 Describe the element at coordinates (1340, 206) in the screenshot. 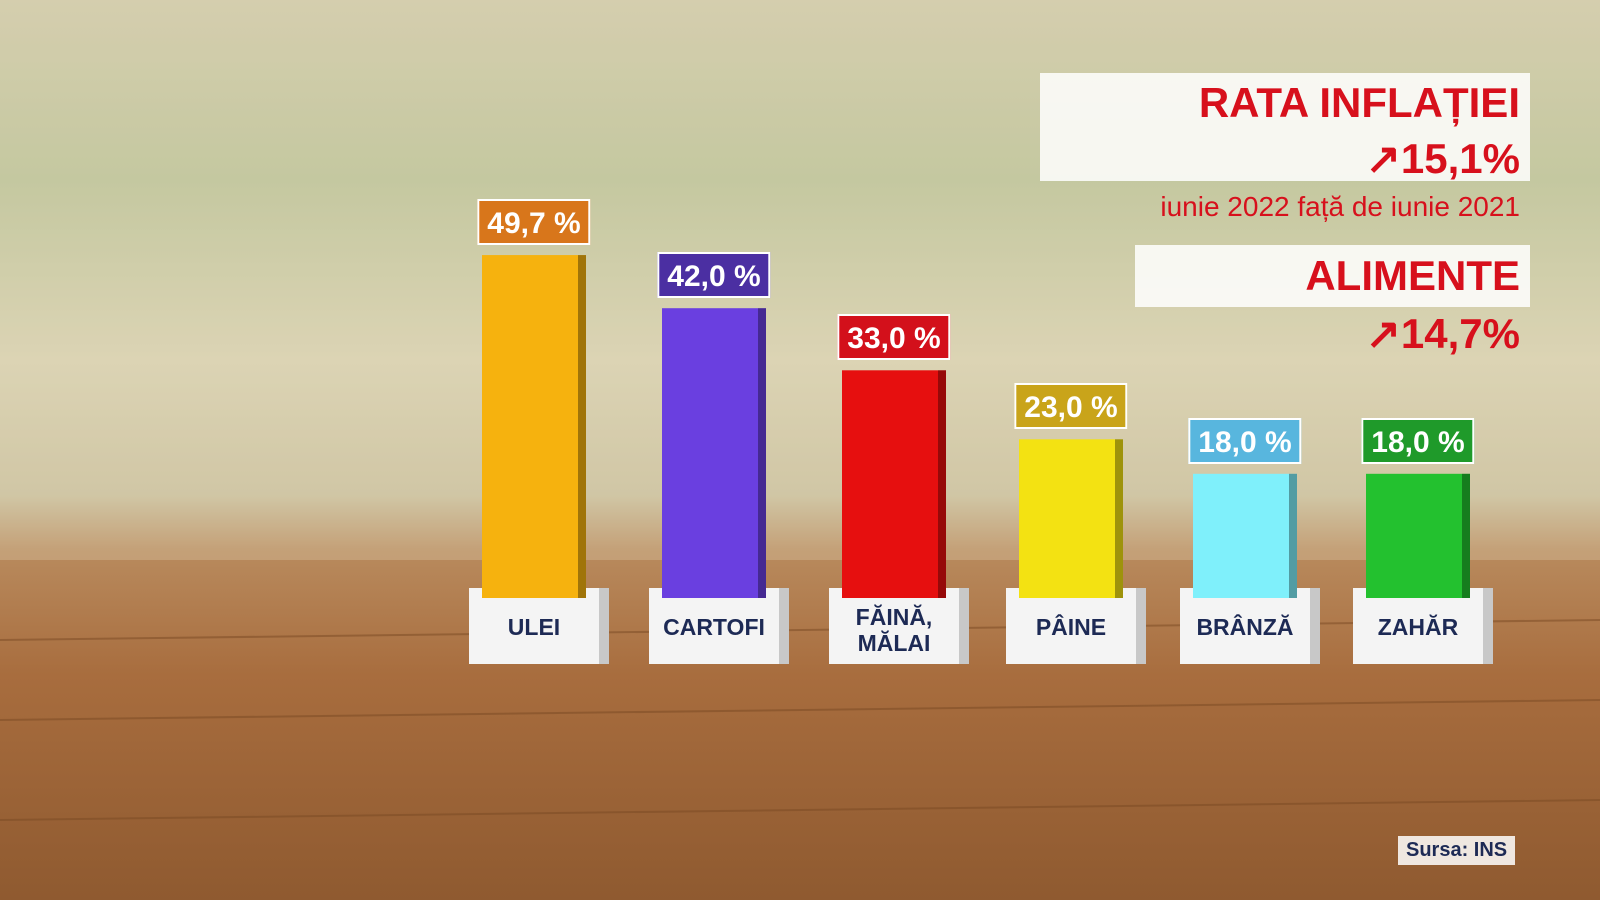

I see `headline-subtitle: iunie 2022 față de iunie 2021` at that location.